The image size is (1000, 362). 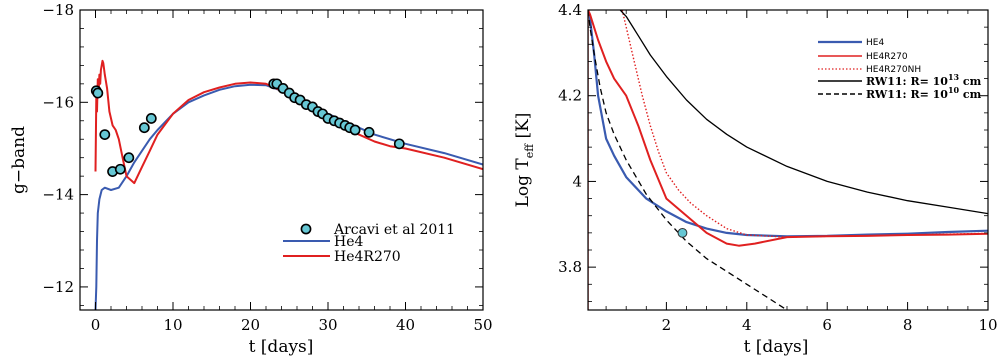 What do you see at coordinates (58, 287) in the screenshot?
I see `left-y-tick-label: −12` at bounding box center [58, 287].